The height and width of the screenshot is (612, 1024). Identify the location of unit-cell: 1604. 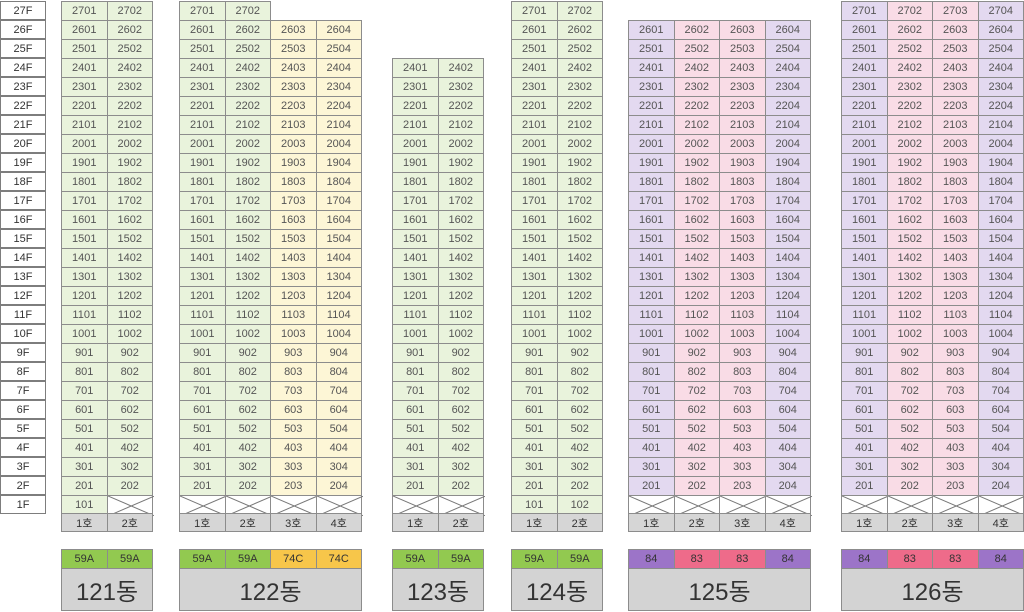
(1000, 220).